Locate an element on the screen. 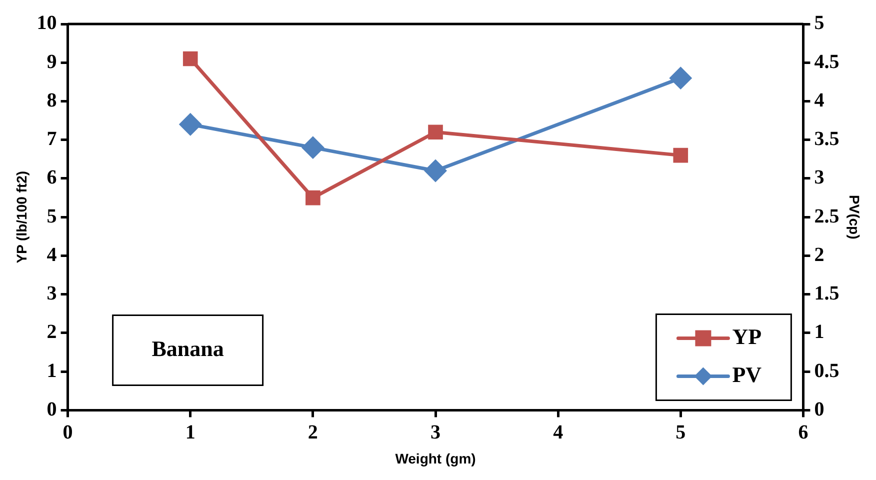 The height and width of the screenshot is (480, 876). y2-tick-label: 0.5 is located at coordinates (827, 371).